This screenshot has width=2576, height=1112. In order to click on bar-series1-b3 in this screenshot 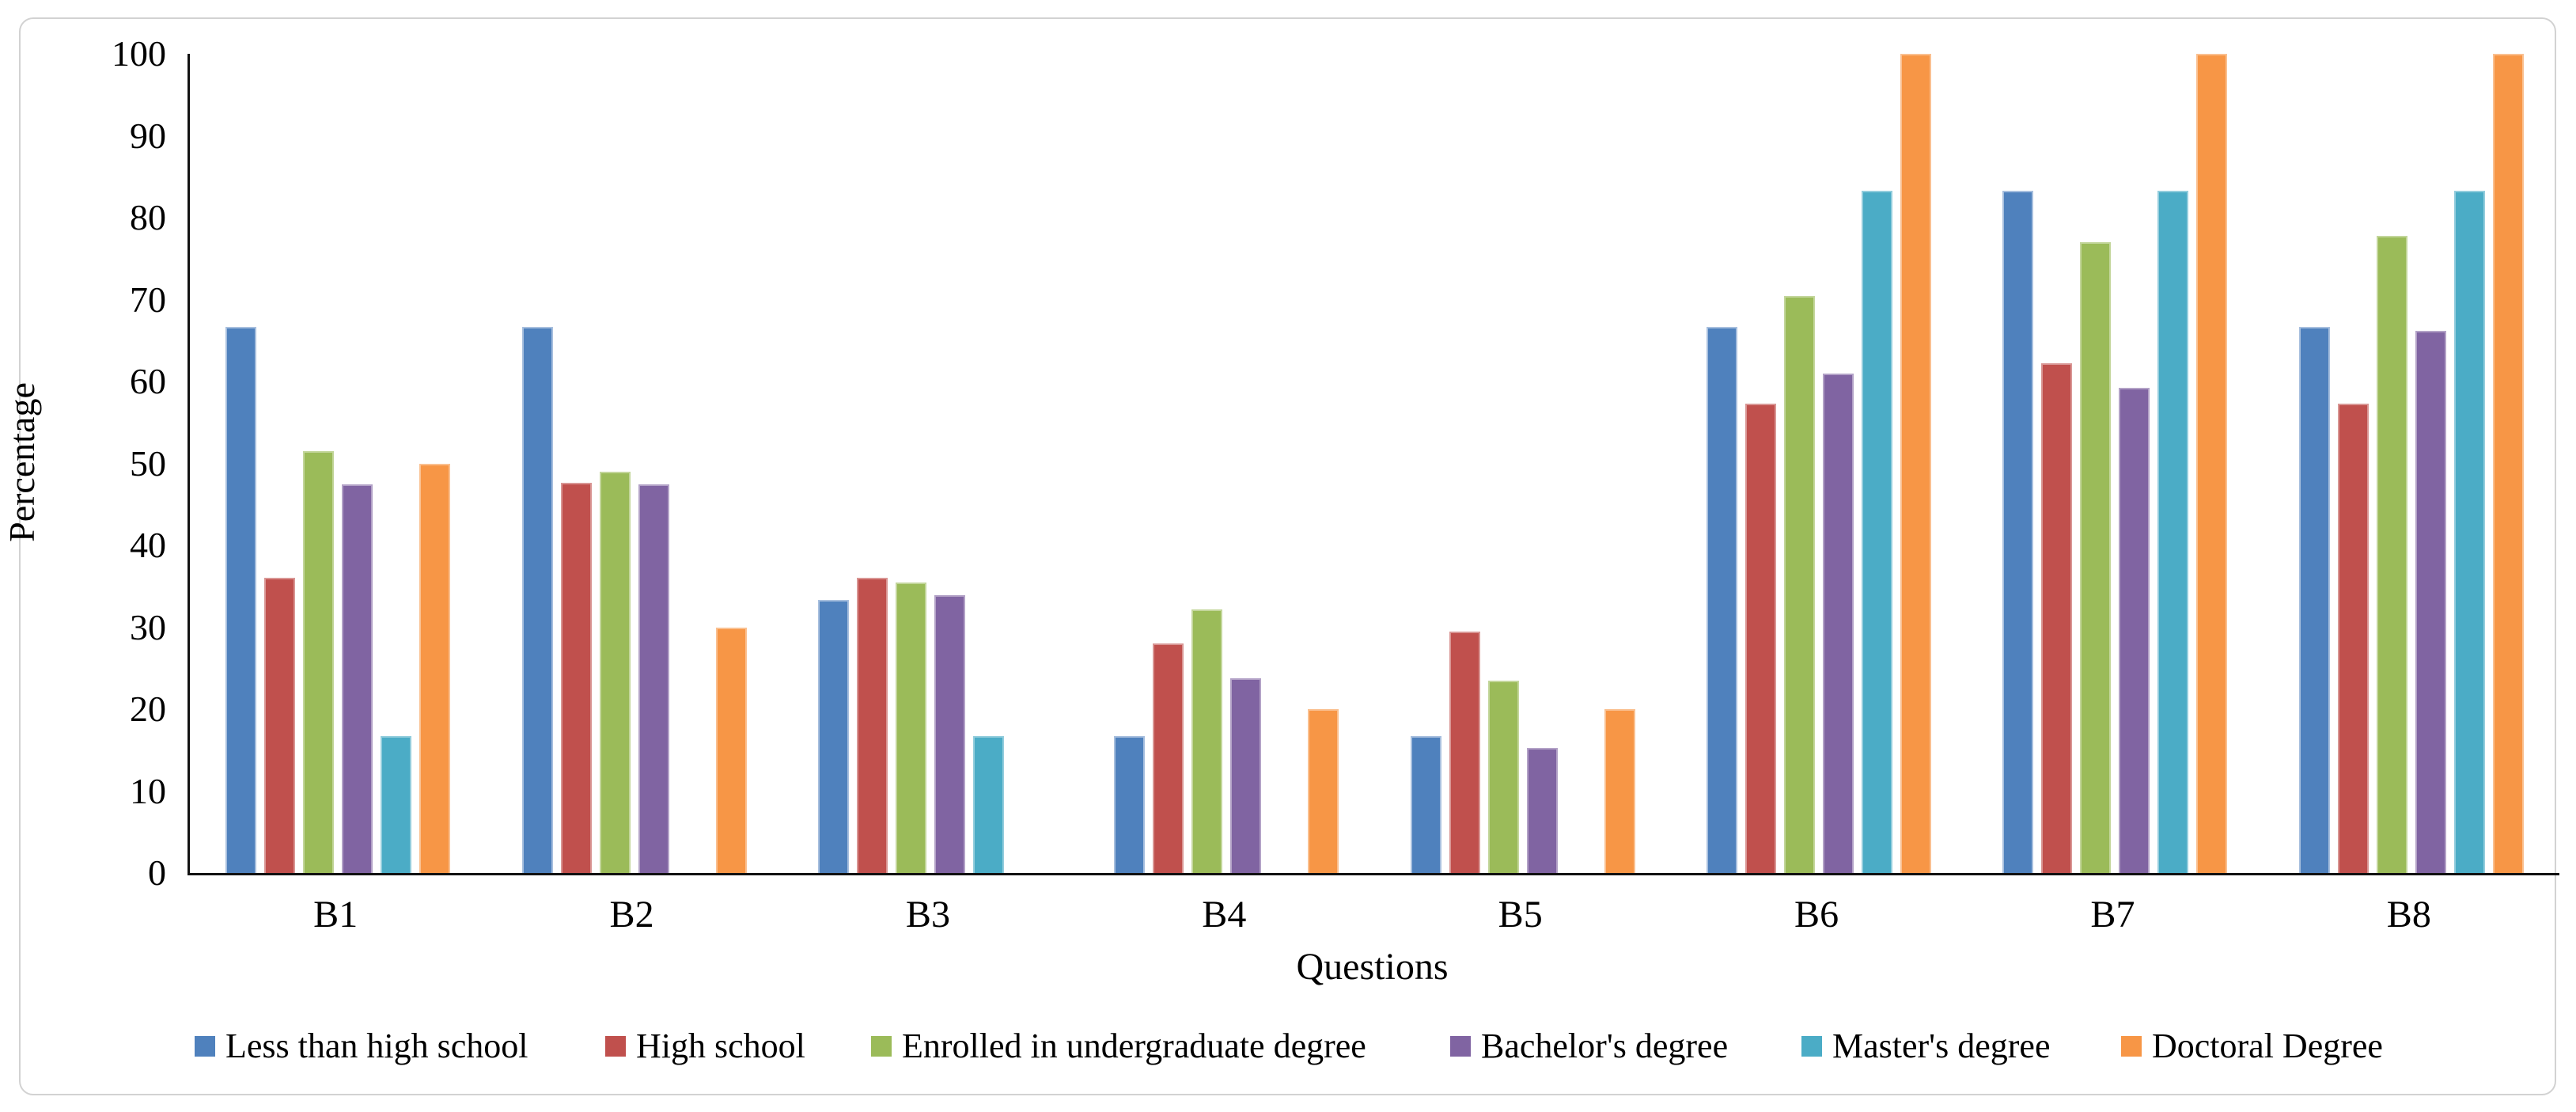, I will do `click(833, 736)`.